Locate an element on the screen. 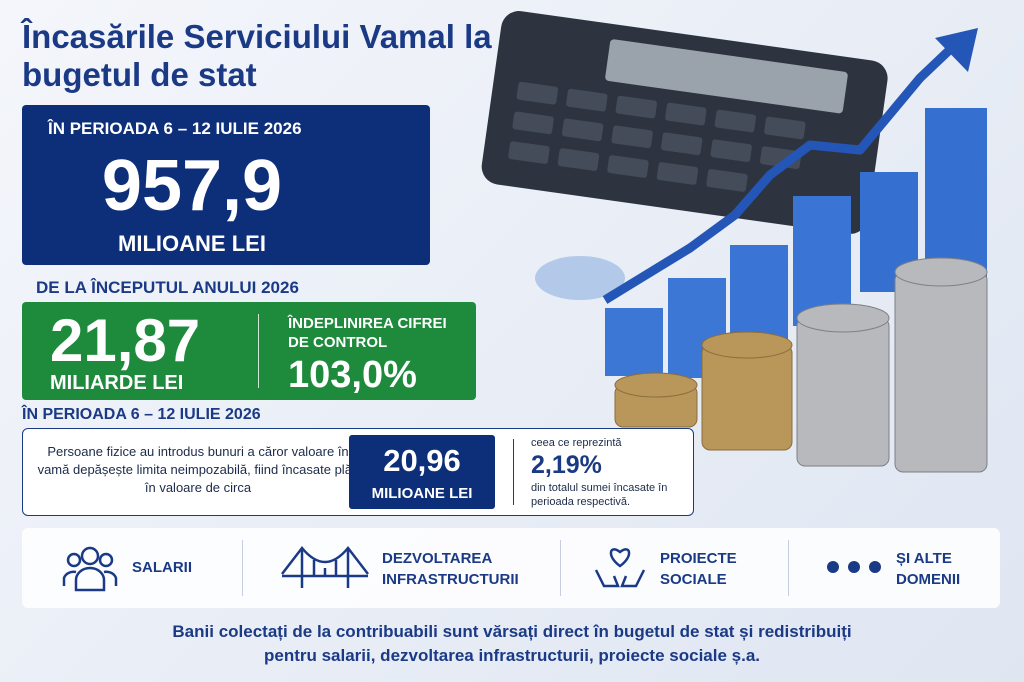  persons-unit: MILIOANE LEI is located at coordinates (422, 493).